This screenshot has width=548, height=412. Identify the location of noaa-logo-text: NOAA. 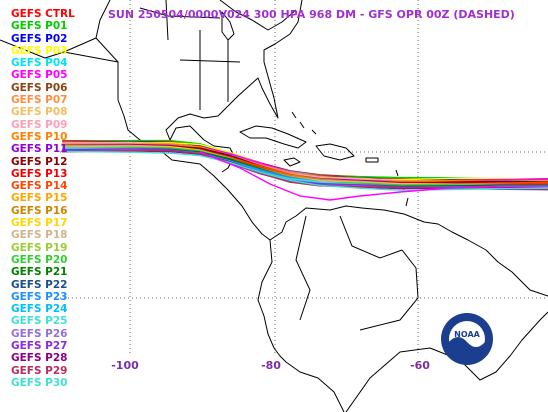
(467, 334).